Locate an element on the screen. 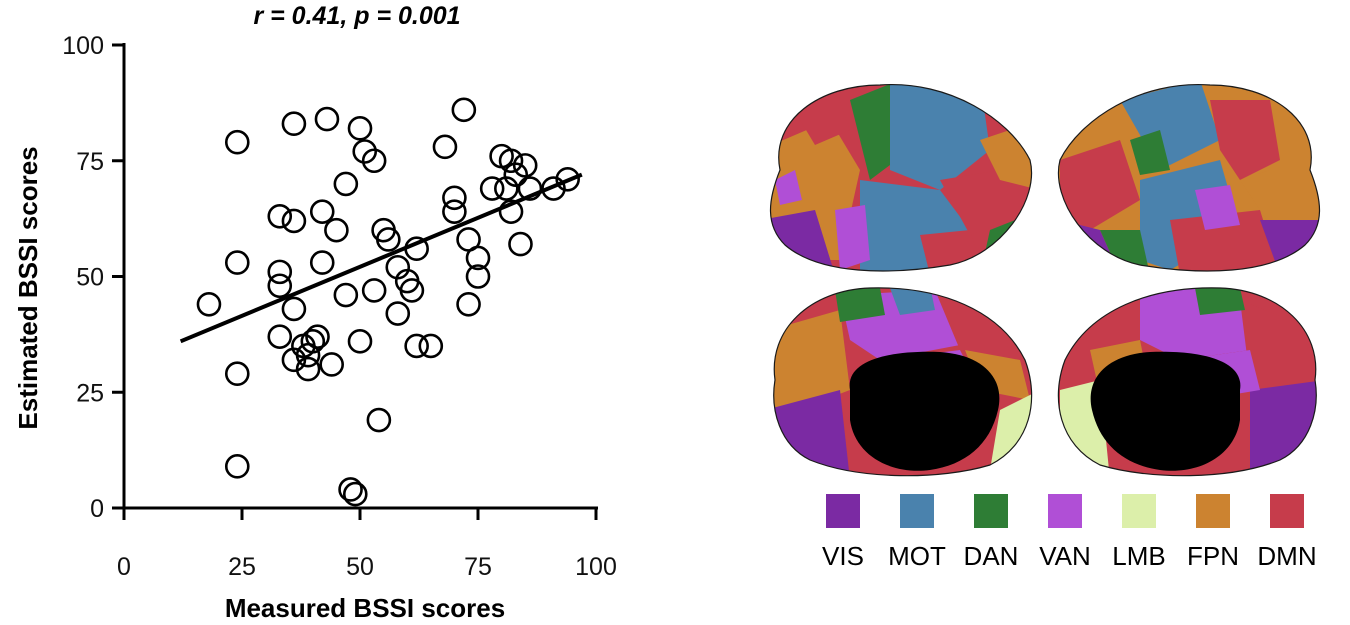 The height and width of the screenshot is (625, 1350). legend-label-dmn: DMN is located at coordinates (1287, 556).